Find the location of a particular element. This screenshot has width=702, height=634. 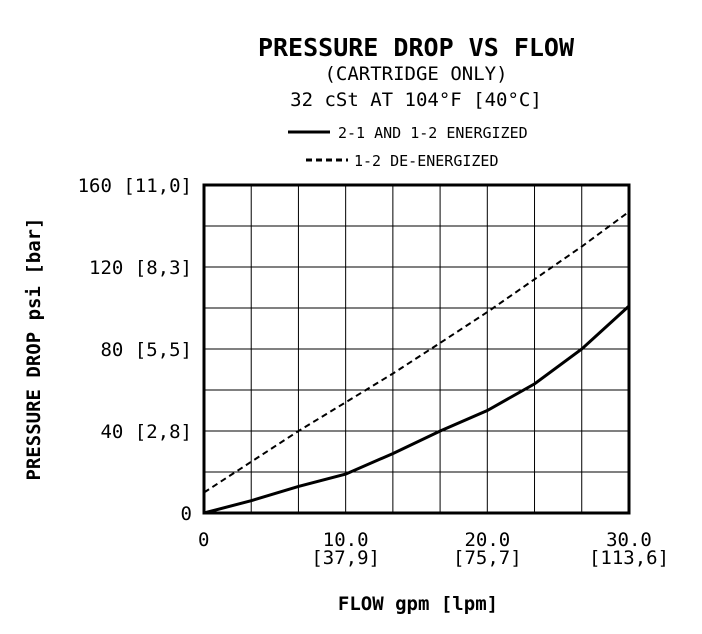

legend-label-series-2: 1-2 DE-ENERGIZED is located at coordinates (426, 161).